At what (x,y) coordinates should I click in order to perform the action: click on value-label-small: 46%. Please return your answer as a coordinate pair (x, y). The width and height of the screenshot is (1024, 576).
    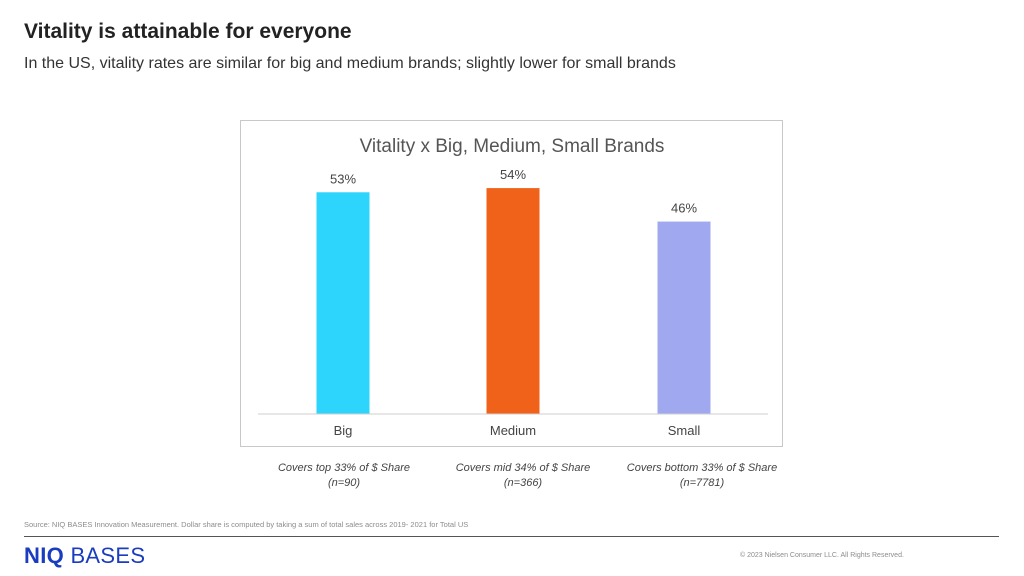
    Looking at the image, I should click on (684, 208).